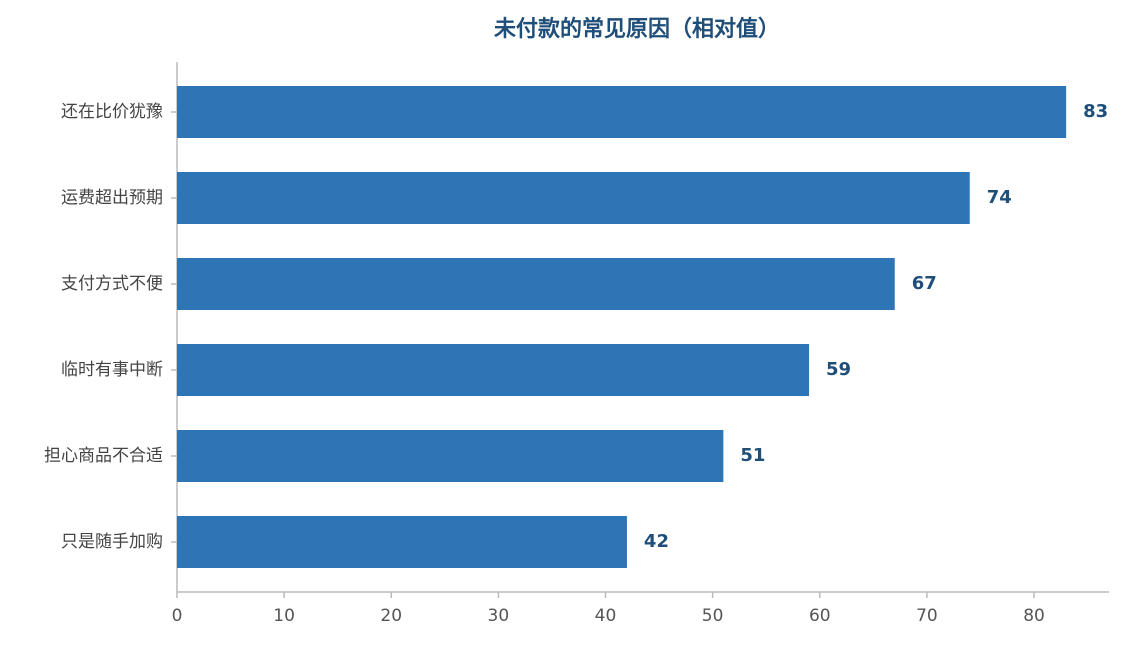 The height and width of the screenshot is (645, 1124). Describe the element at coordinates (1034, 616) in the screenshot. I see `x-tick-label: 80` at that location.